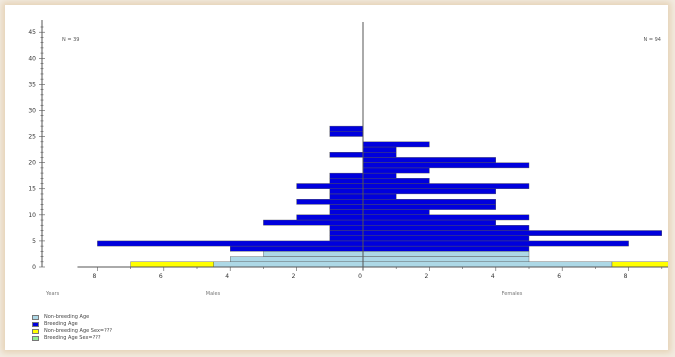  Describe the element at coordinates (32, 215) in the screenshot. I see `y-tick-label: 10` at that location.